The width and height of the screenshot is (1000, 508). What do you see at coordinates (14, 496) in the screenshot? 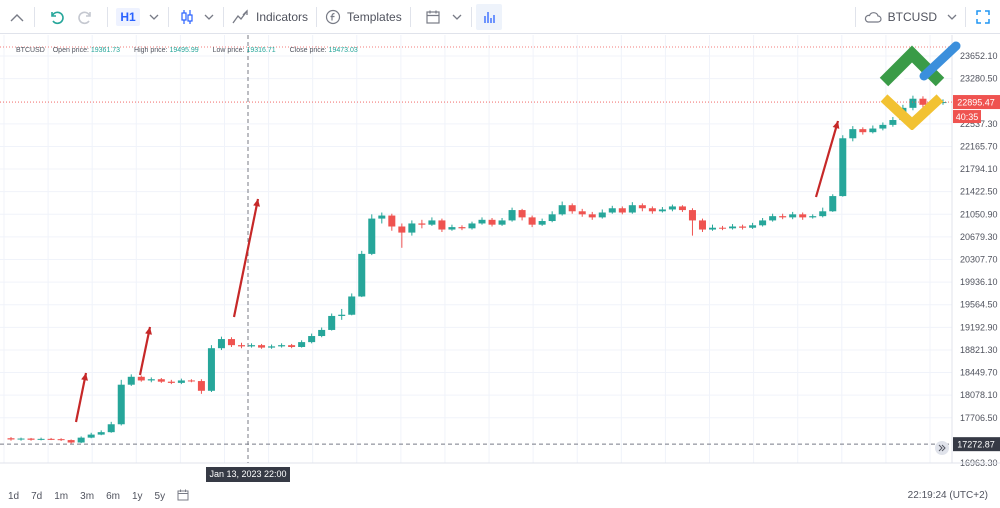
I see `range-1d: 1d` at bounding box center [14, 496].